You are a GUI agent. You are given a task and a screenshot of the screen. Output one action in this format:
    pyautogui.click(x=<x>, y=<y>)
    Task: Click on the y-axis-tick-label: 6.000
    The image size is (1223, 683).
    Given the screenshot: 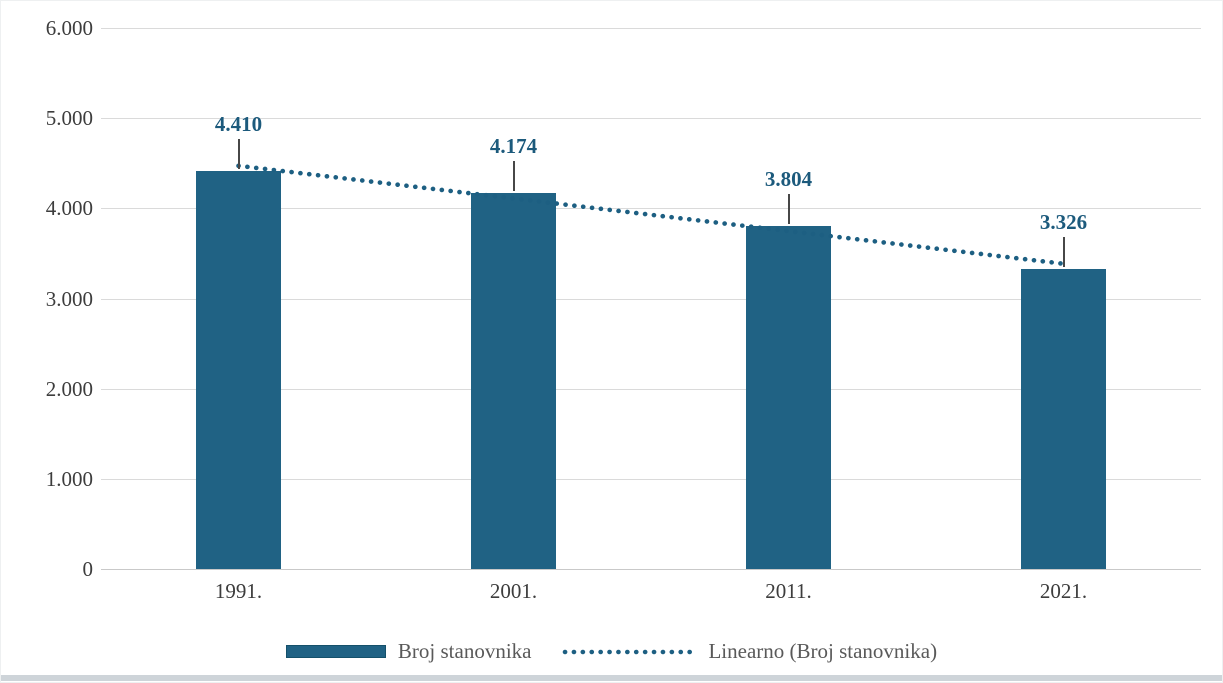 What is the action you would take?
    pyautogui.click(x=69, y=28)
    